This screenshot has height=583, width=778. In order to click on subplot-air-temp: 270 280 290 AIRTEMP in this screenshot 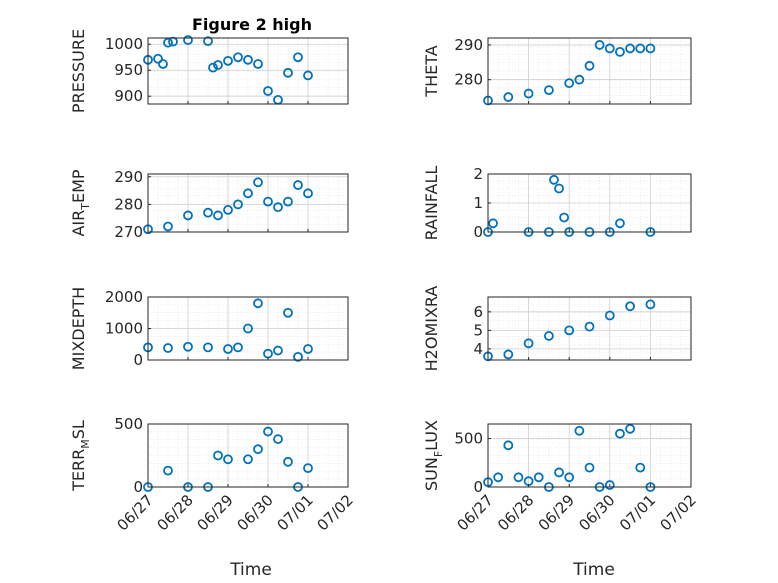, I will do `click(209, 204)`.